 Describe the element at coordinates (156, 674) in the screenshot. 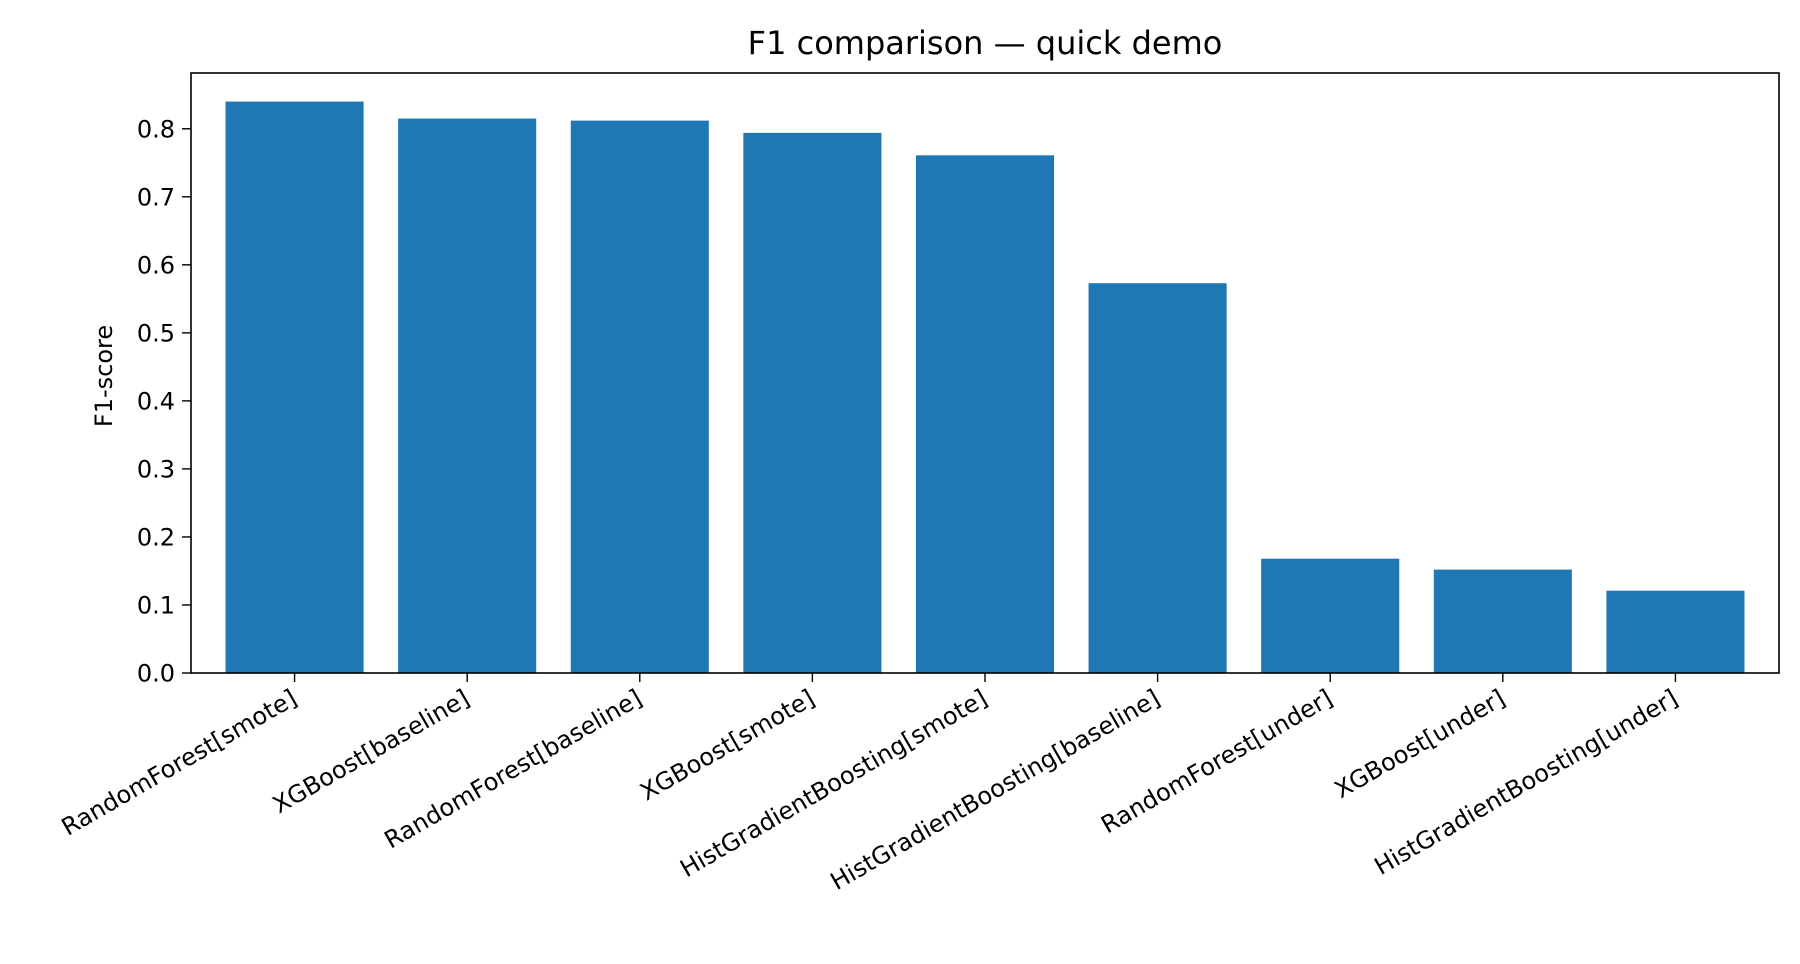

I see `y-tick-label-0: 0.0` at that location.